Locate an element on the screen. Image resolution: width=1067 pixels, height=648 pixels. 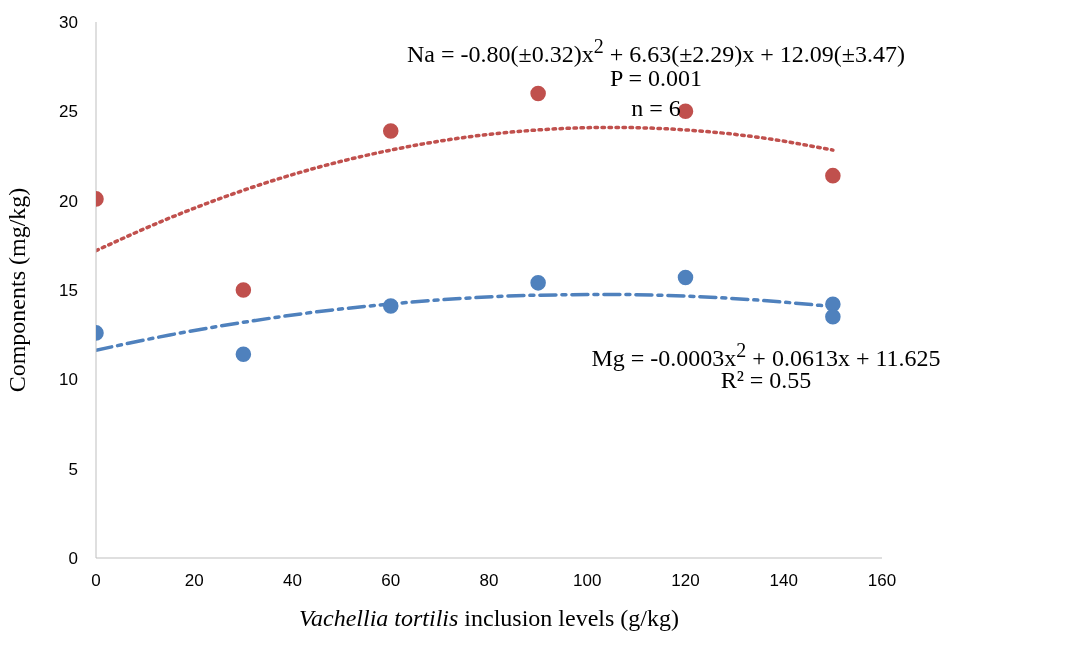
x-tick-label: 20 is located at coordinates (194, 581).